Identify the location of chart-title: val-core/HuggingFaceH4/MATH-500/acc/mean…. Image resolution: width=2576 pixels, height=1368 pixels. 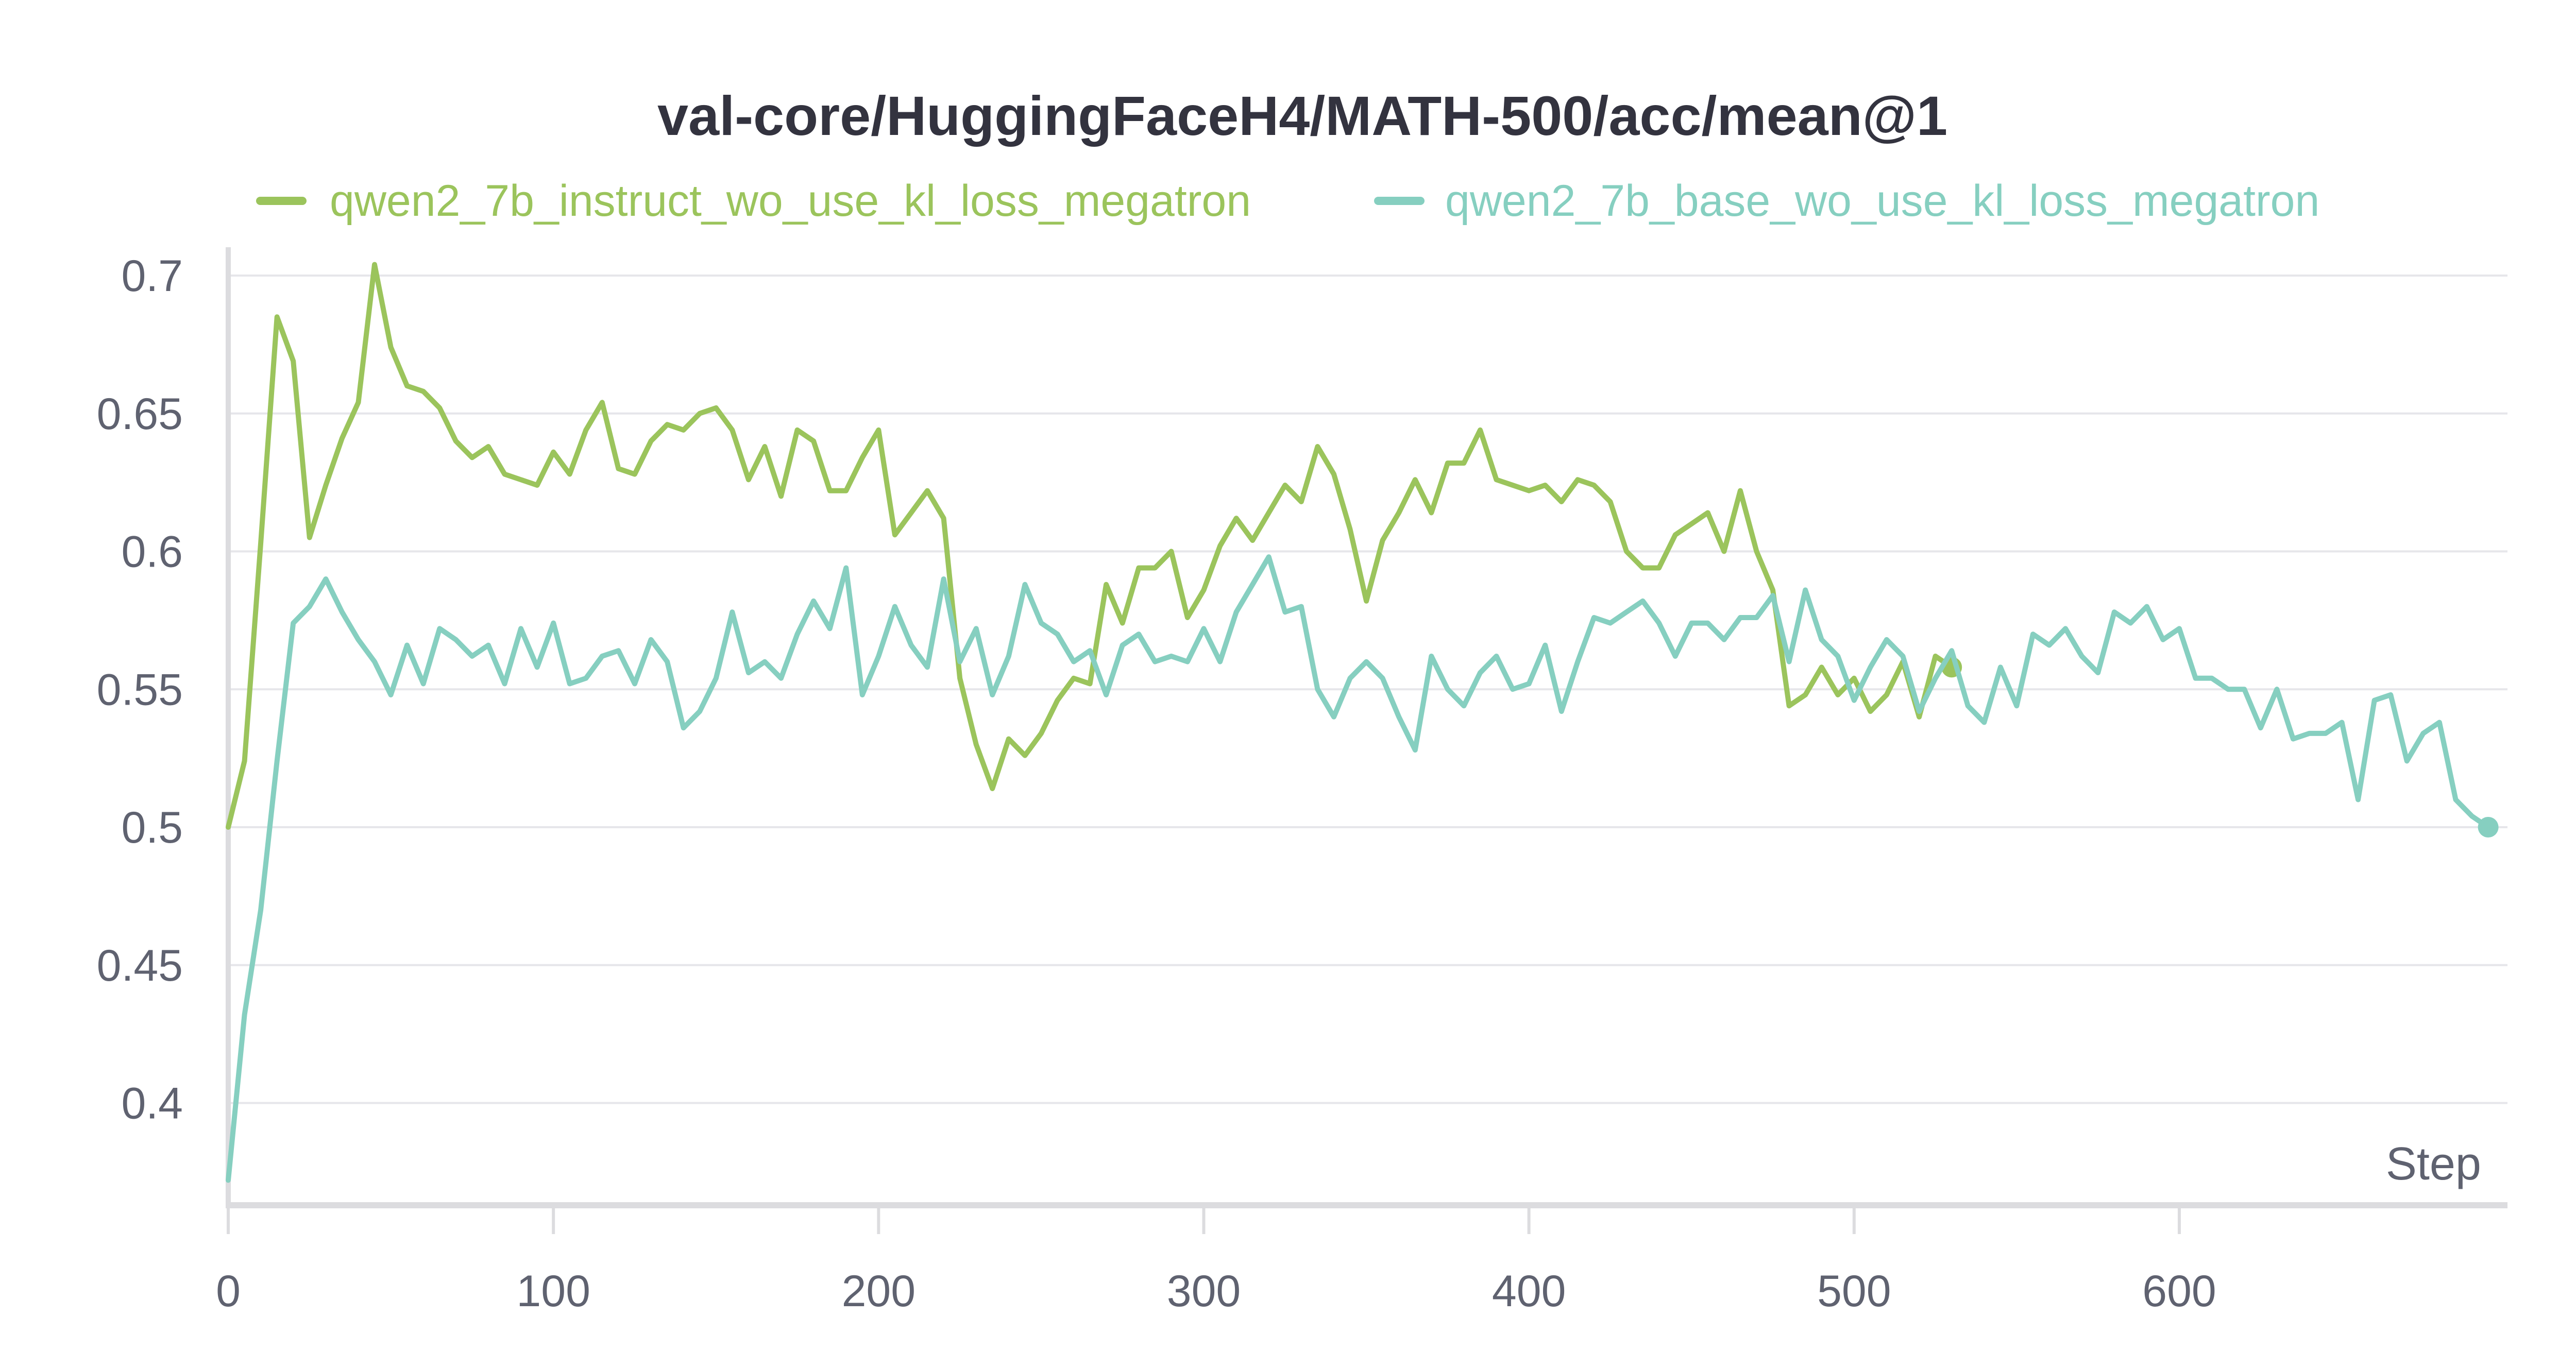
(1302, 115).